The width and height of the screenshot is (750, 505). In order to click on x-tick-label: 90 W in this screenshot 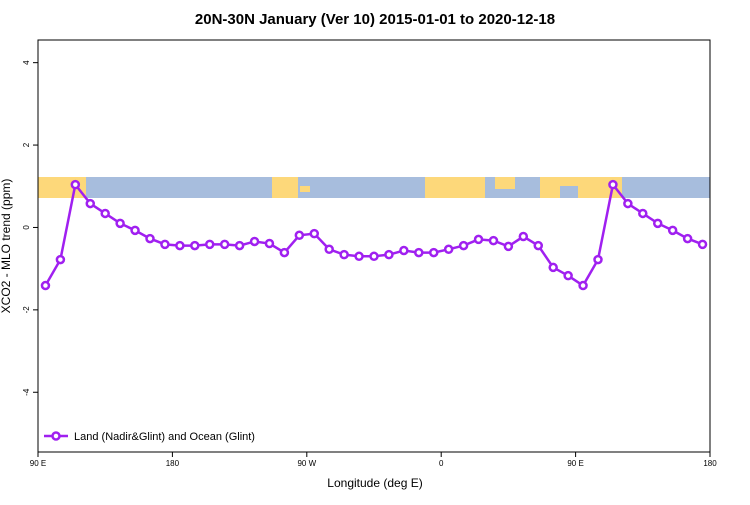, I will do `click(306, 463)`.